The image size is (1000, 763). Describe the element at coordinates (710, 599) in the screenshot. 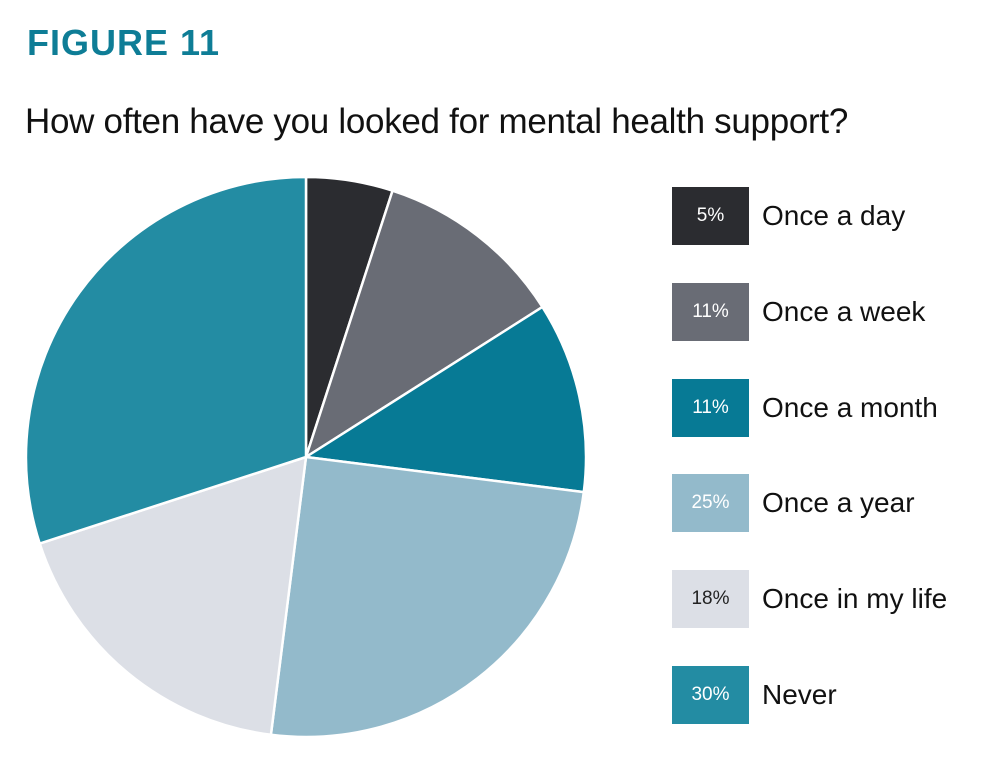

I see `legend-swatch-value: 18%` at that location.